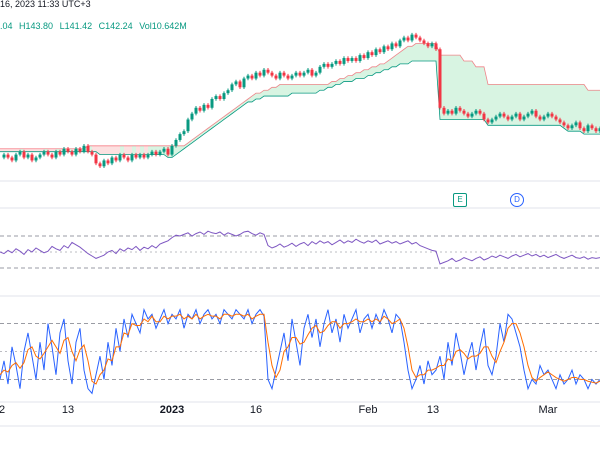  I want to click on x-axis-label: Mar, so click(548, 410).